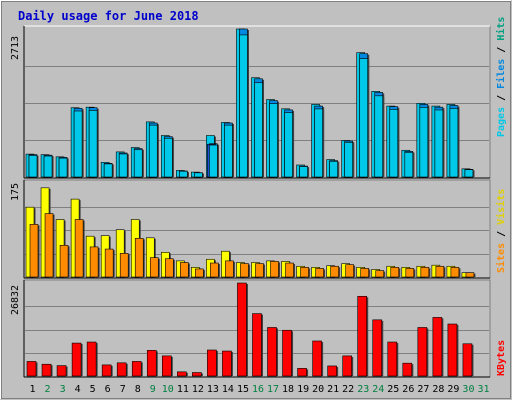  Describe the element at coordinates (93, 389) in the screenshot. I see `day-label: 5` at that location.